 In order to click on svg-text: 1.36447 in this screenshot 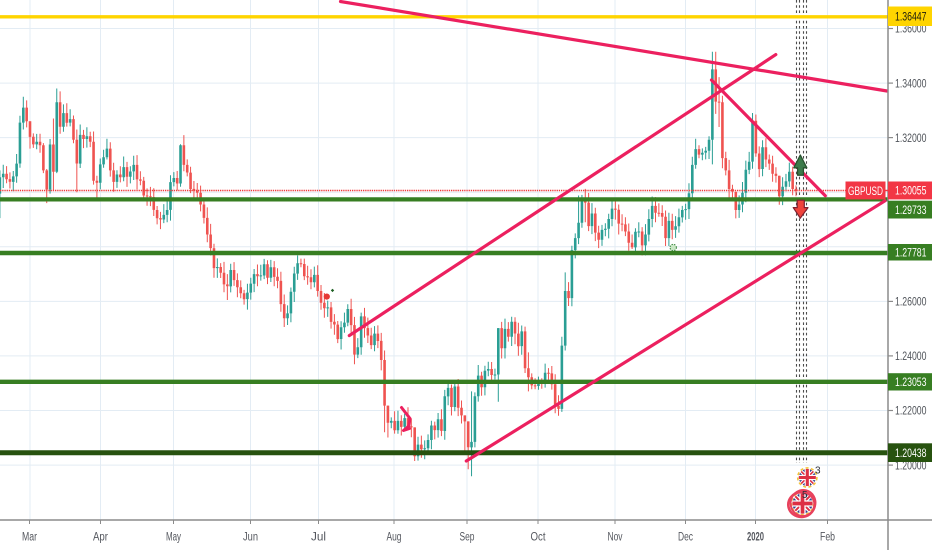, I will do `click(911, 16)`.